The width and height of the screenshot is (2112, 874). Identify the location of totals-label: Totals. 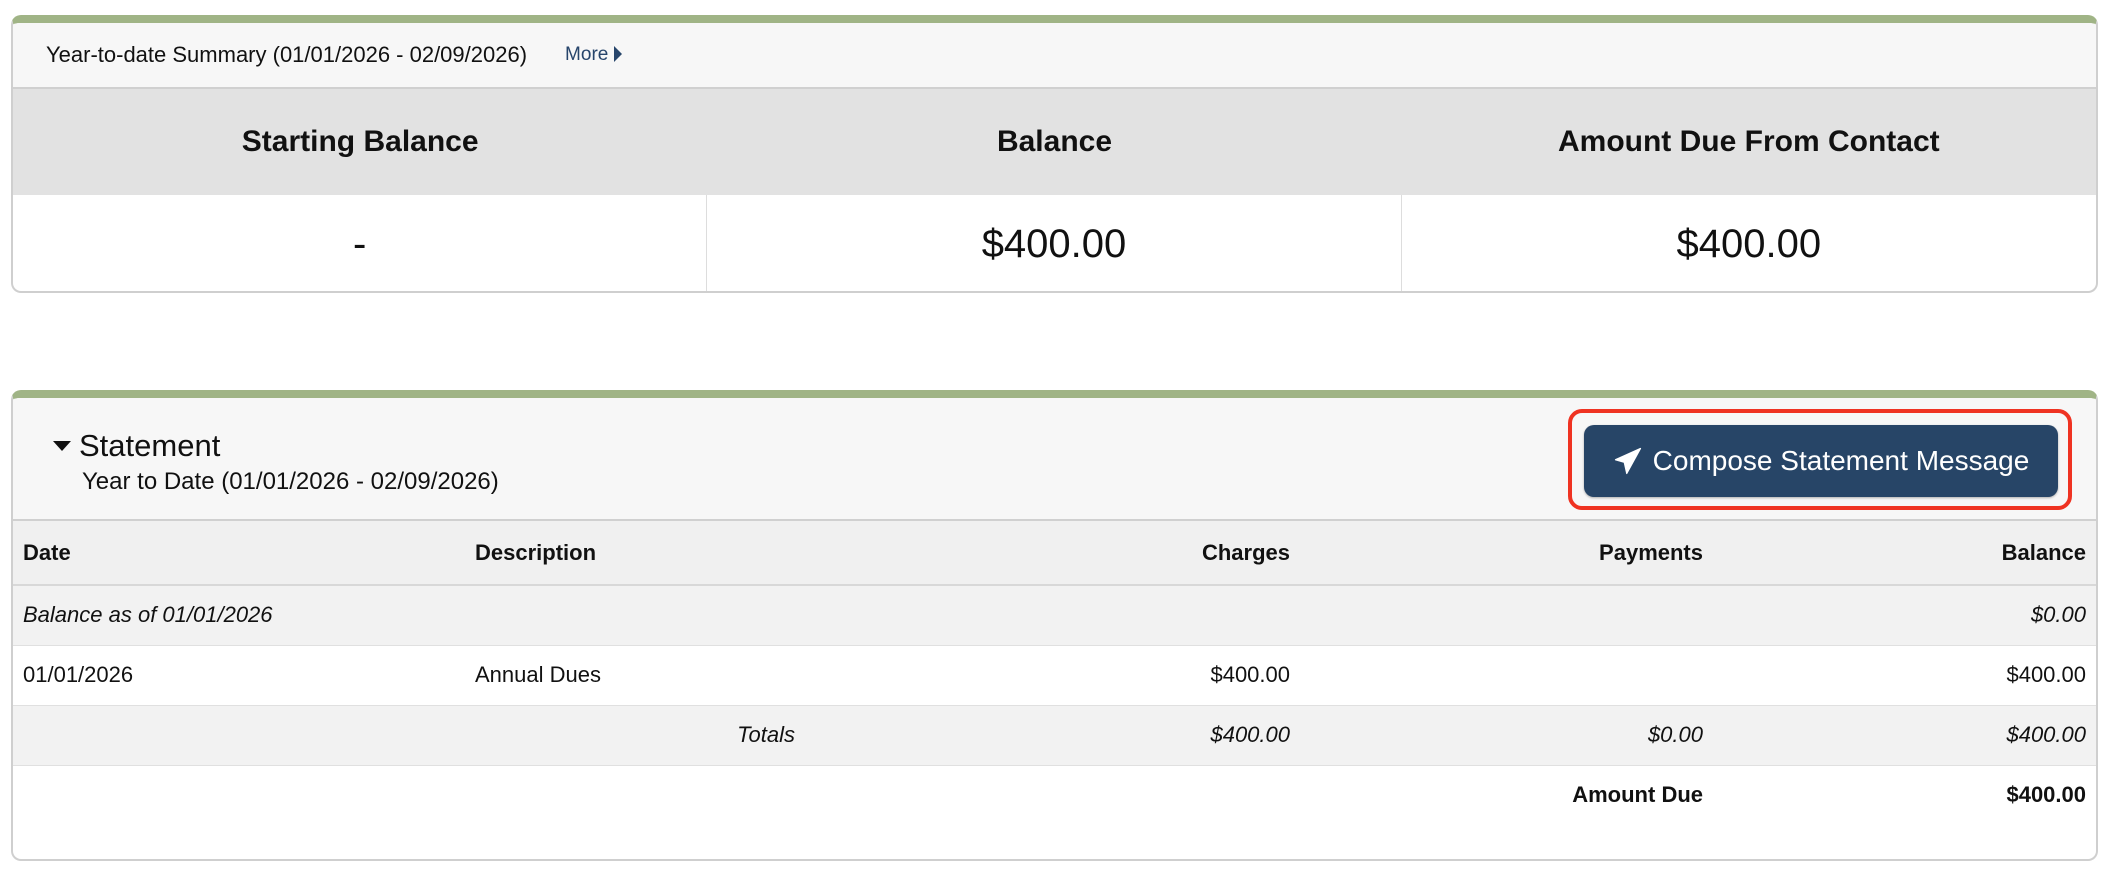
(725, 735).